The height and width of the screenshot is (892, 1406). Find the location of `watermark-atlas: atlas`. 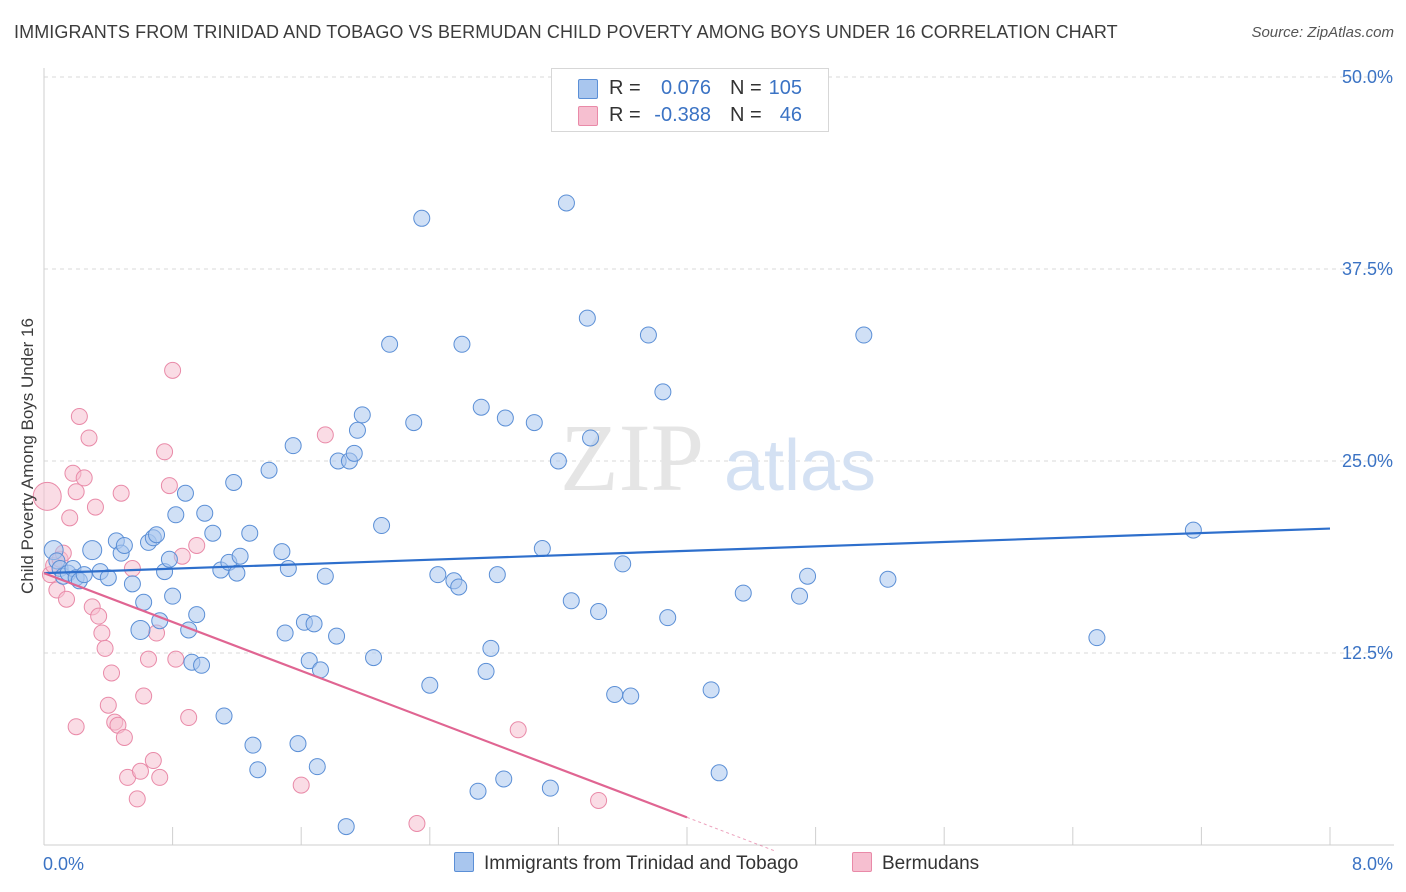

watermark-atlas: atlas is located at coordinates (800, 466).